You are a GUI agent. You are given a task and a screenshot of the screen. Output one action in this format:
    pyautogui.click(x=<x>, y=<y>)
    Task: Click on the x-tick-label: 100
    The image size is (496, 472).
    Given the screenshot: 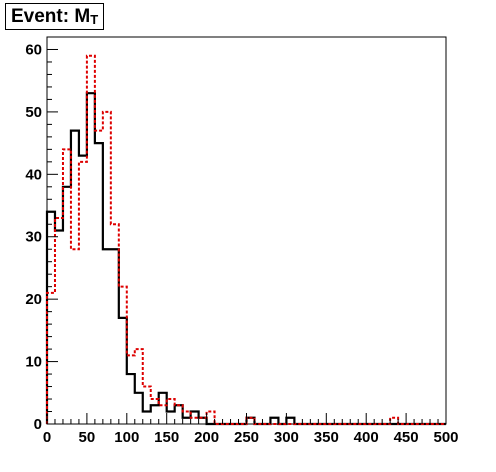 What is the action you would take?
    pyautogui.click(x=126, y=437)
    